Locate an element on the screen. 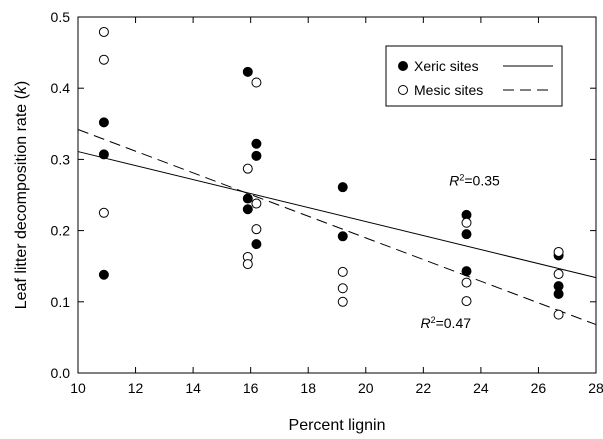 Image resolution: width=603 pixels, height=439 pixels. r2-value: =0.47 is located at coordinates (454, 323).